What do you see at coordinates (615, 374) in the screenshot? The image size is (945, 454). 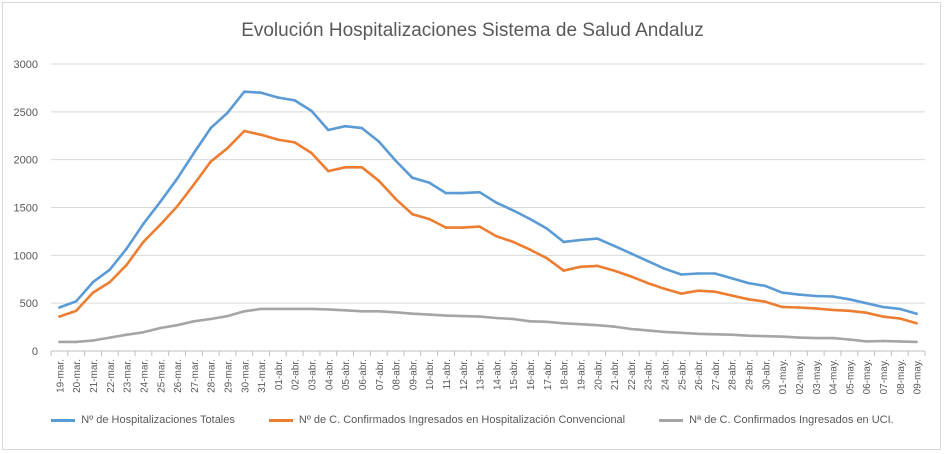 I see `x-tick-label: 21-abr.` at bounding box center [615, 374].